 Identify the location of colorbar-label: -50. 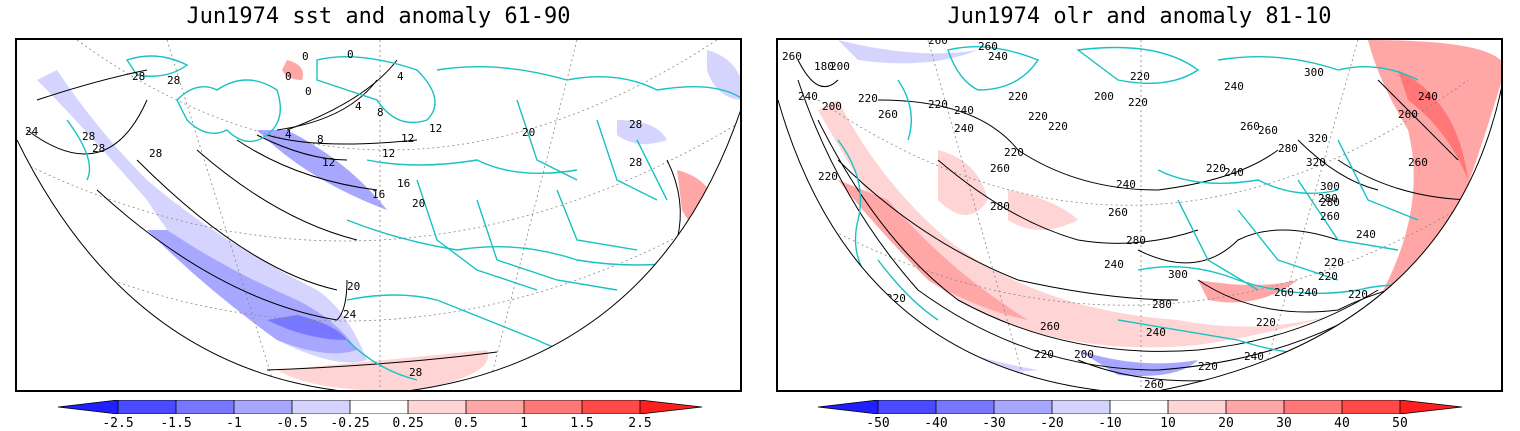
(878, 423).